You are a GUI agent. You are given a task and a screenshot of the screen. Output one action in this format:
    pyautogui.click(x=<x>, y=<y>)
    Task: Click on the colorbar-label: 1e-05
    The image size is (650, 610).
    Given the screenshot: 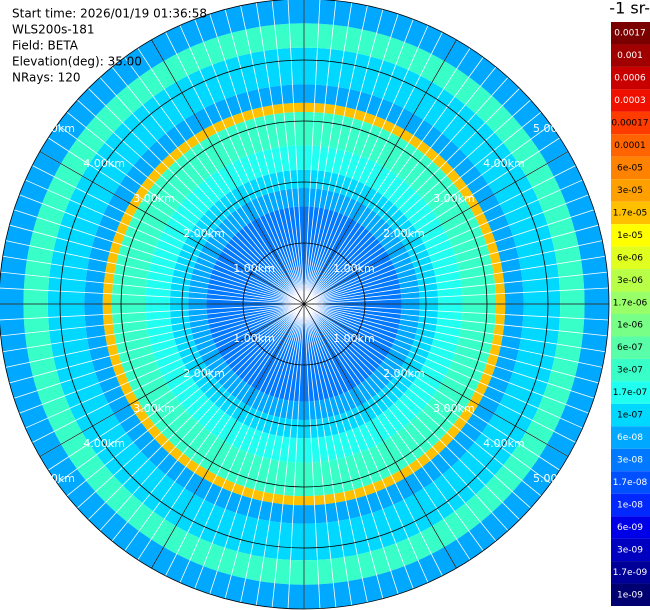 What is the action you would take?
    pyautogui.click(x=630, y=236)
    